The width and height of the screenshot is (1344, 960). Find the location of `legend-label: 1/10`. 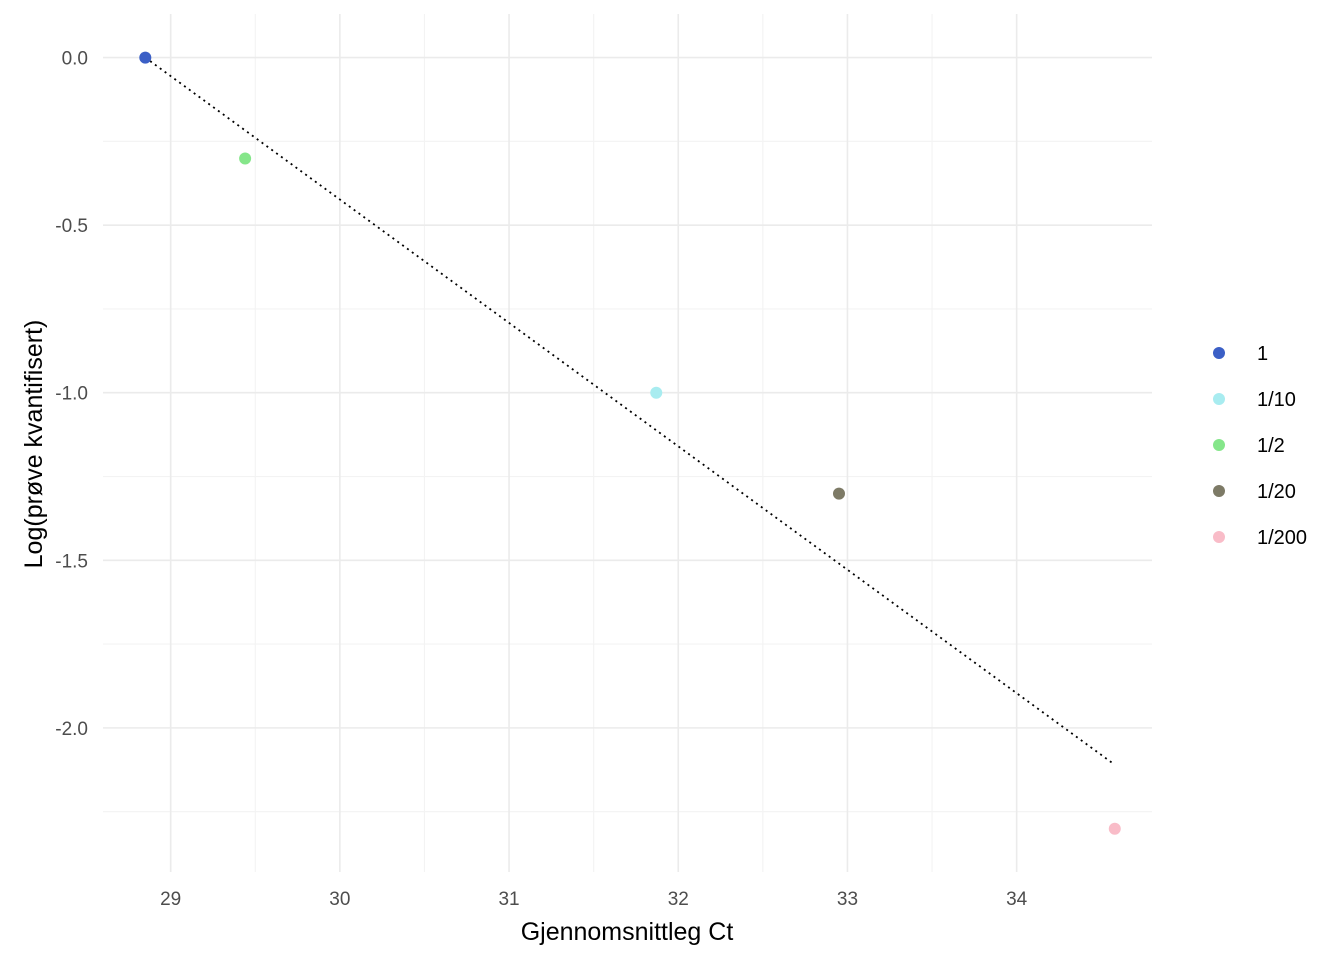

legend-label: 1/10 is located at coordinates (1276, 400).